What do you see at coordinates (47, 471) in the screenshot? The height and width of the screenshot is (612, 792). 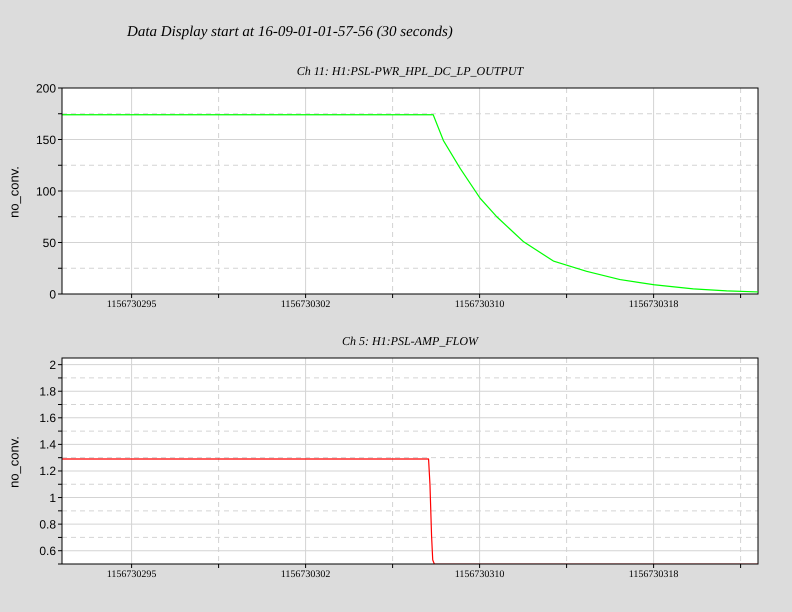 I see `y-tick-label: 1.2` at bounding box center [47, 471].